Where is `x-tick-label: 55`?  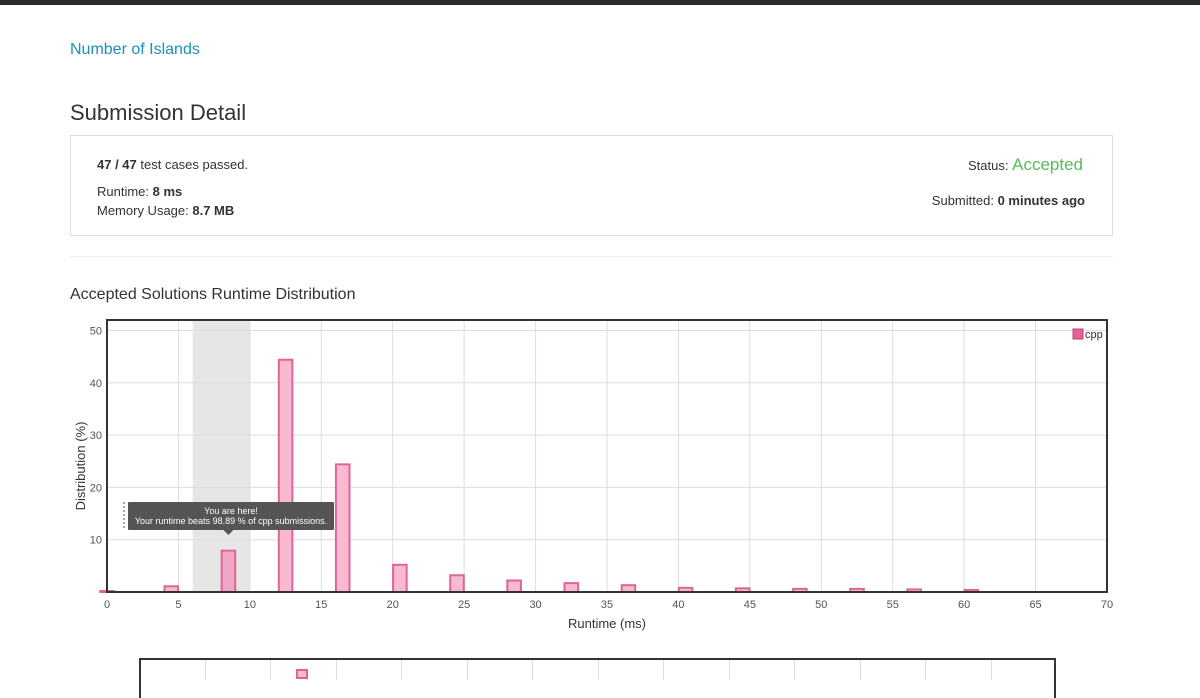
x-tick-label: 55 is located at coordinates (893, 605).